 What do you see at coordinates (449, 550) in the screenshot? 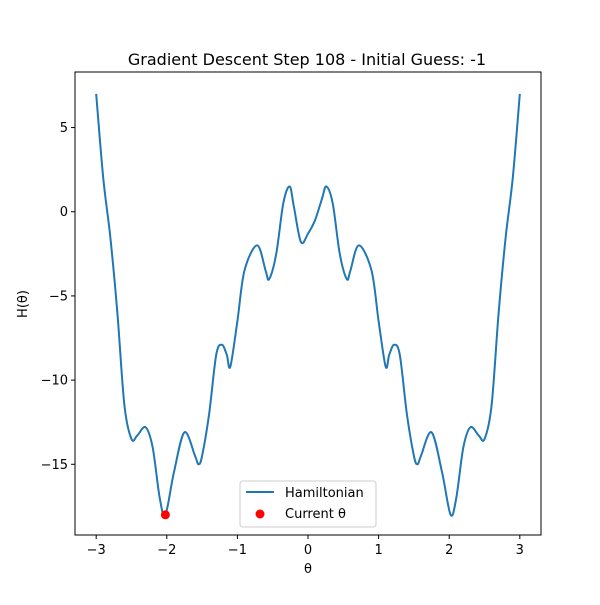
I see `x-tick-label: 2` at bounding box center [449, 550].